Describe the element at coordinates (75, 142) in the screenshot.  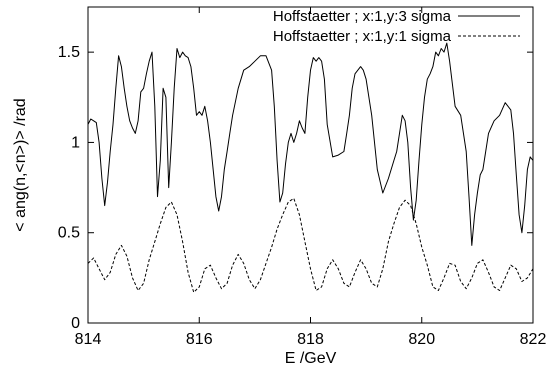
I see `y-tick-label: 1` at that location.